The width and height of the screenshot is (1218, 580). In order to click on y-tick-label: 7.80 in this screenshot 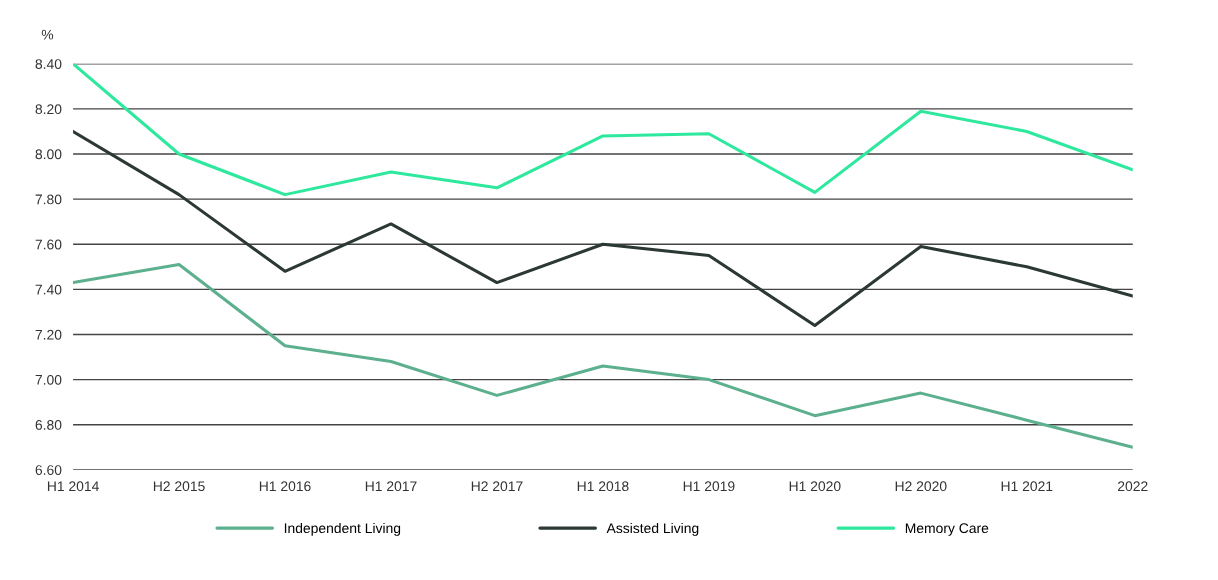, I will do `click(48, 199)`.